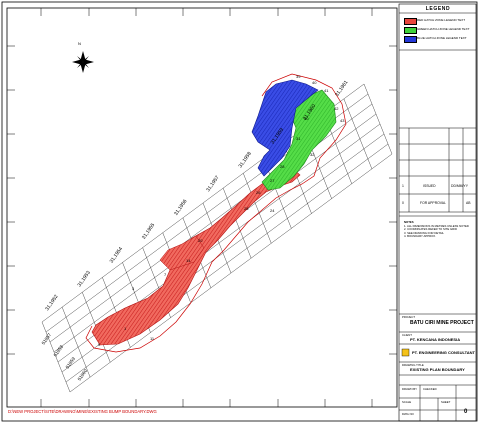 This screenshot has width=479, height=423. What do you see at coordinates (258, 192) in the screenshot?
I see `svg-text: 26` at bounding box center [258, 192].